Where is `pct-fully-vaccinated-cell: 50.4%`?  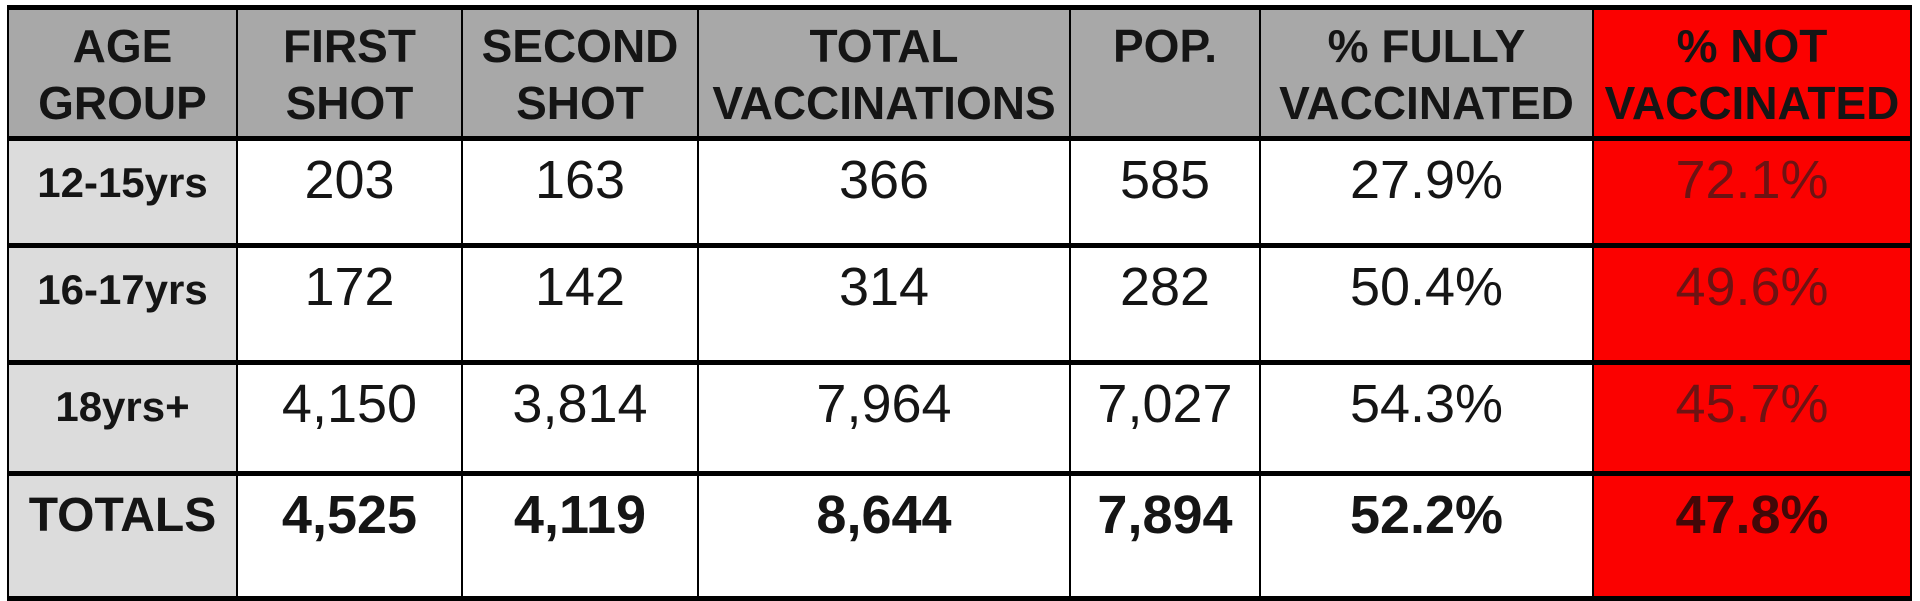 pct-fully-vaccinated-cell: 50.4% is located at coordinates (1426, 304).